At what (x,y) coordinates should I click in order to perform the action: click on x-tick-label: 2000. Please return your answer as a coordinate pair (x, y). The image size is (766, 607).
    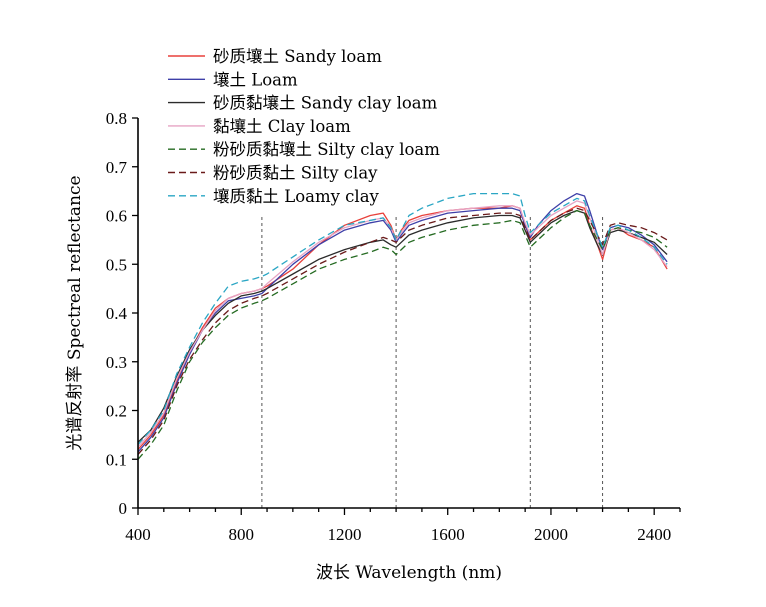
    Looking at the image, I should click on (551, 534).